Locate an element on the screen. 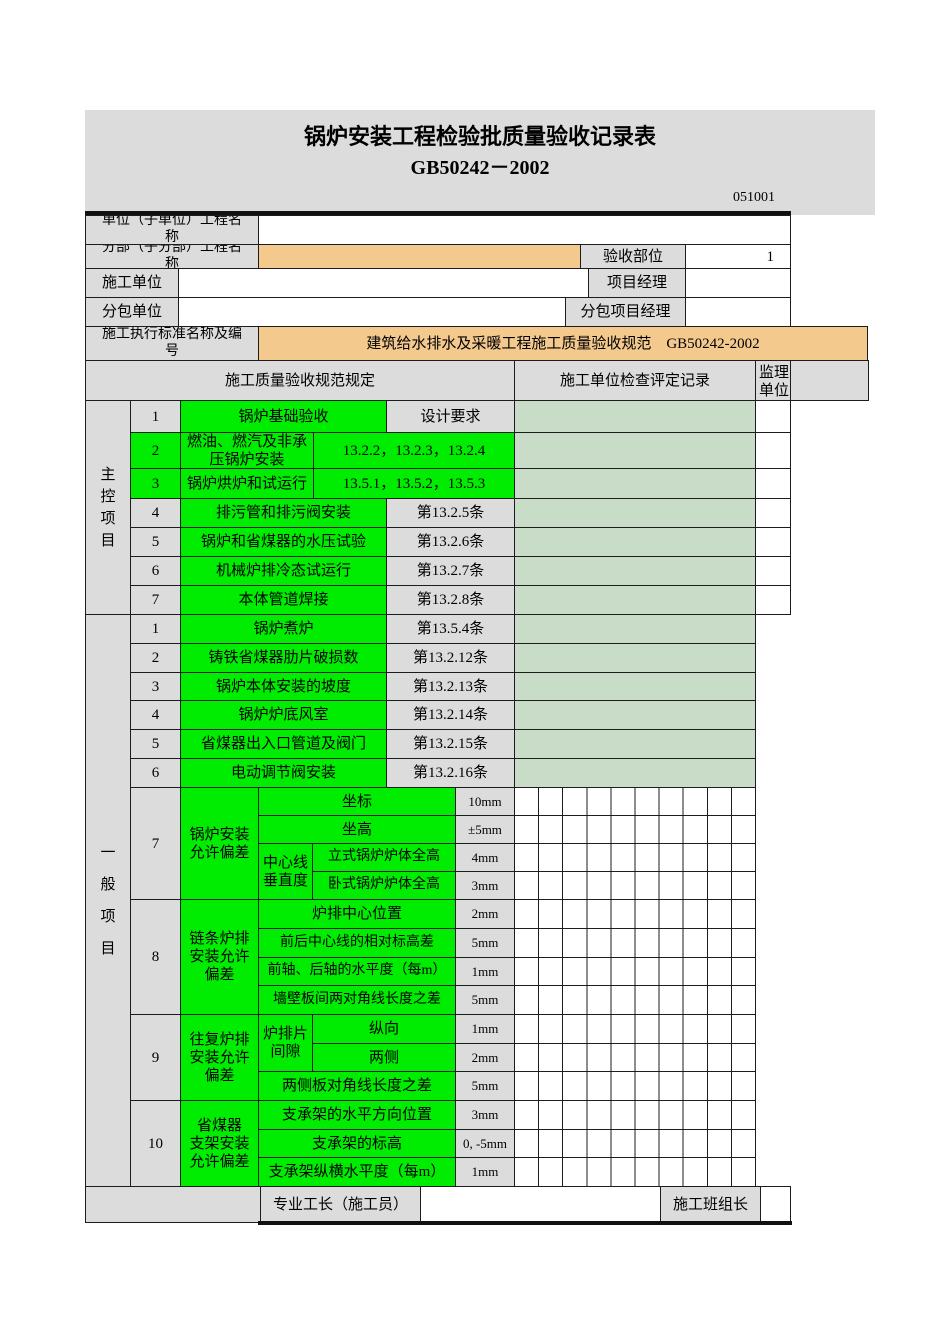  main-item-name: 锅炉和省煤器的水压试验 is located at coordinates (283, 542).